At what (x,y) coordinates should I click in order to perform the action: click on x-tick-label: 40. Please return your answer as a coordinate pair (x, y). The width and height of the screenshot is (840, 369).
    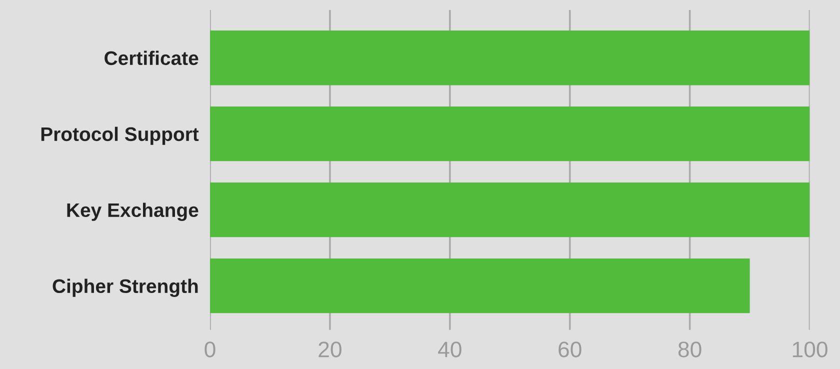
    Looking at the image, I should click on (450, 350).